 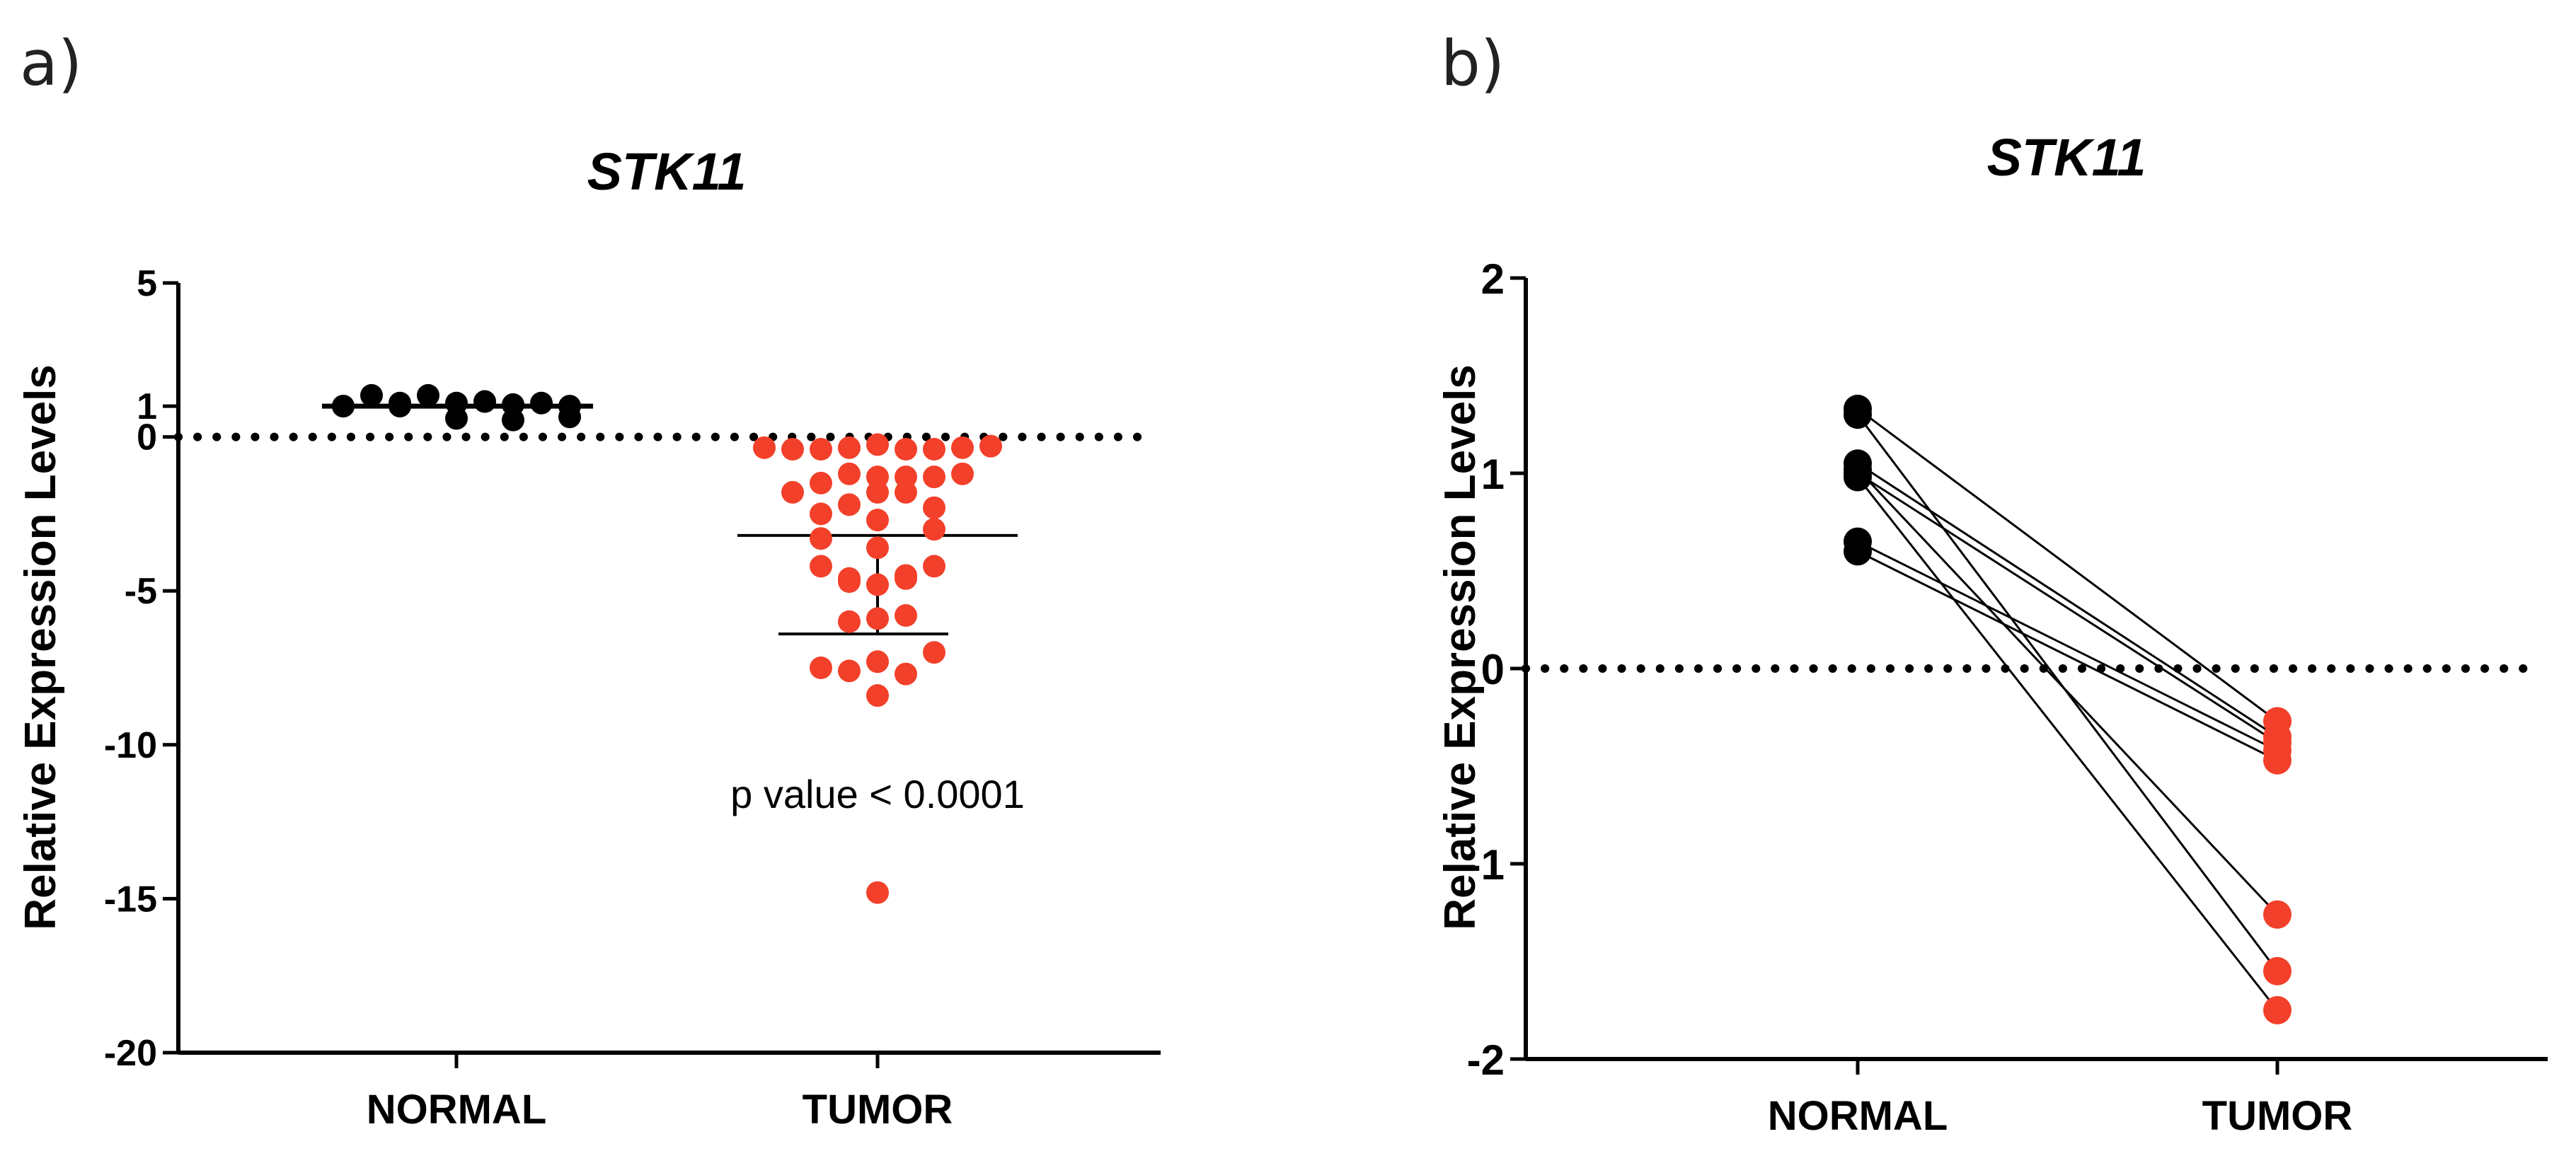 I want to click on panel-a-points, so click(x=662, y=643).